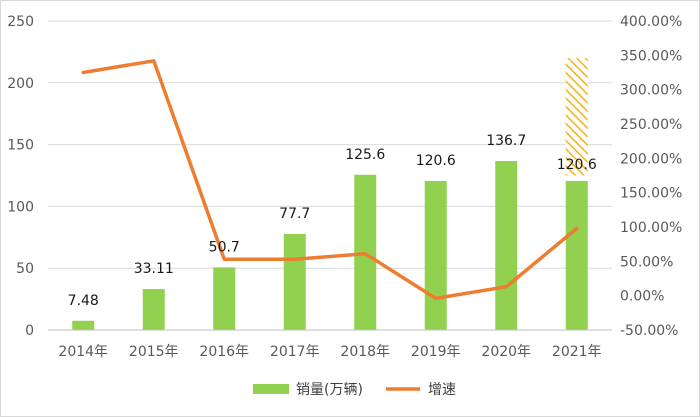 The height and width of the screenshot is (417, 700). I want to click on left-tick-label: 200, so click(20, 84).